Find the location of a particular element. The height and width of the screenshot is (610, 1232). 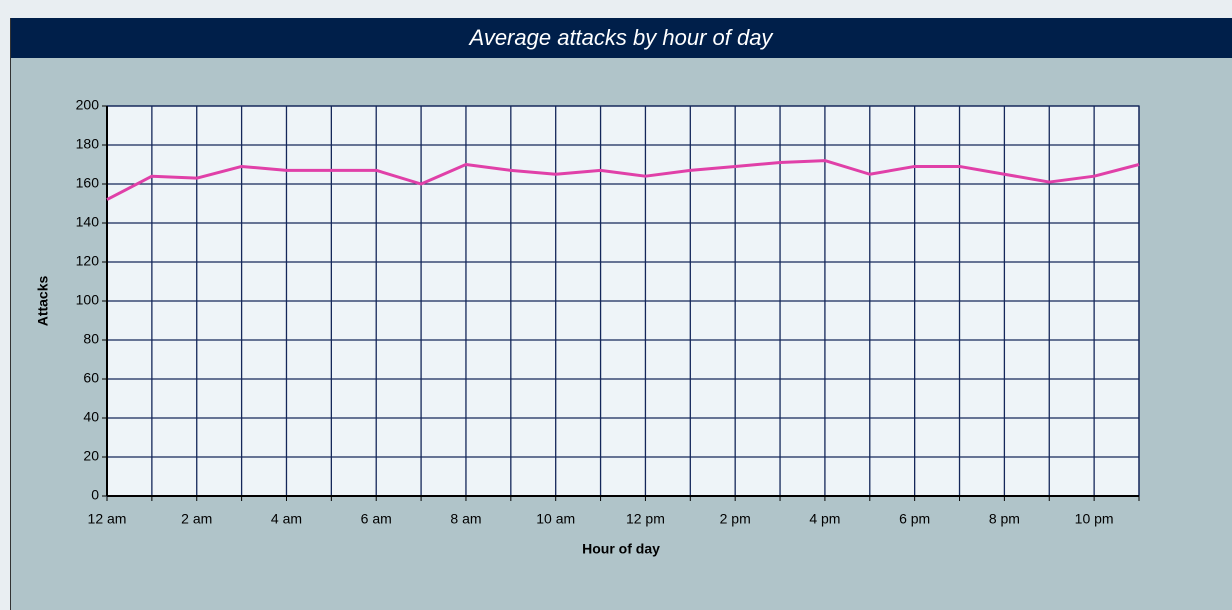

chart-title: Average attacks by hour of day is located at coordinates (621, 37).